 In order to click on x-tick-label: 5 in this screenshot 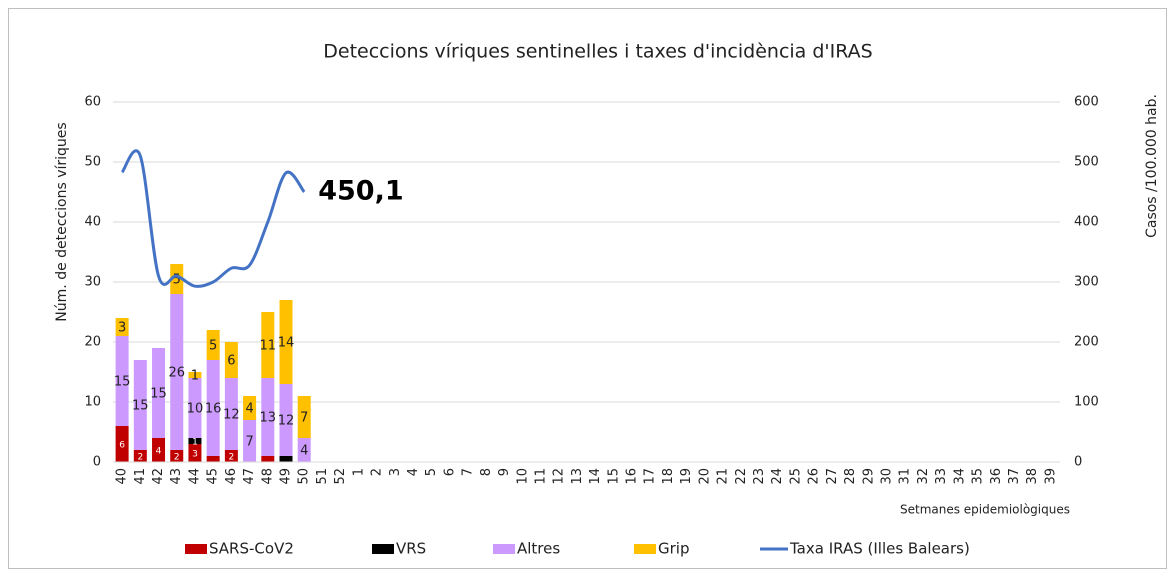, I will do `click(431, 472)`.